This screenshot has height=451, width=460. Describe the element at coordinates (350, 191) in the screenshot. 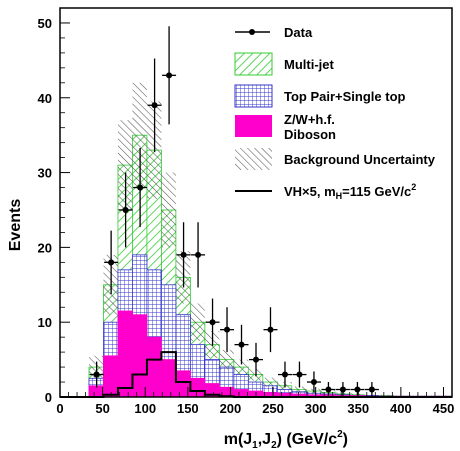

I see `legend-signal-label: VH×5, mH=115 GeV/c2` at that location.